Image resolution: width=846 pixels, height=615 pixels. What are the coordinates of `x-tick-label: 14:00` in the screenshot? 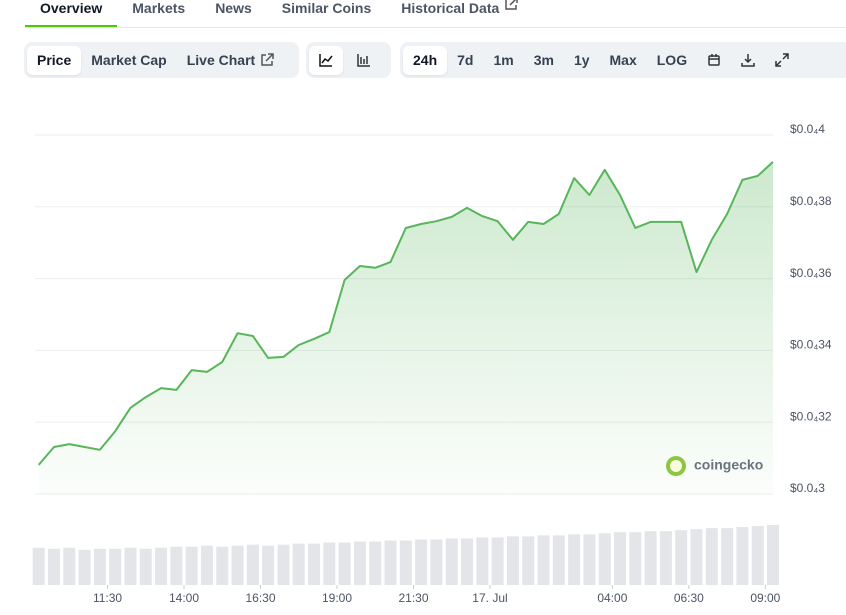 It's located at (184, 598).